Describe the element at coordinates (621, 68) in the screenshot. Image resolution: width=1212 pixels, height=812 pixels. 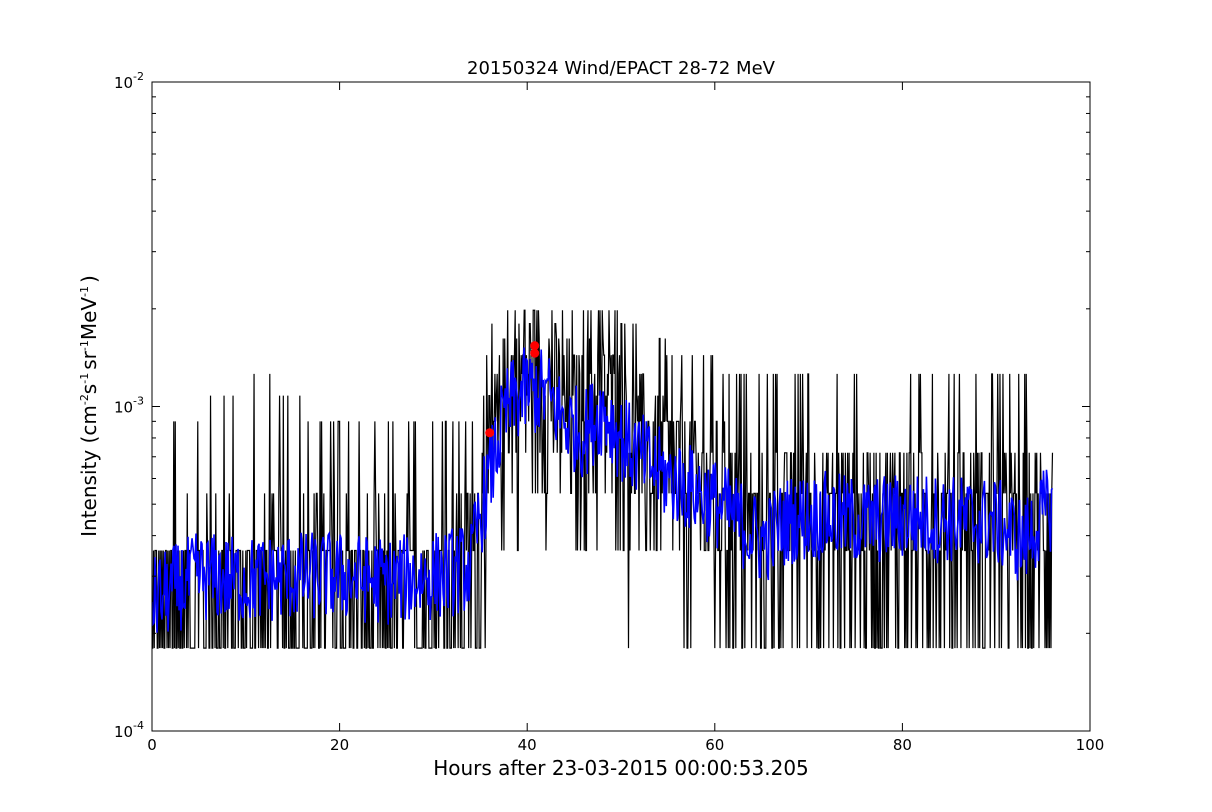
I see `chart-title: 20150324 Wind/EPACT 28-72 MeV` at that location.